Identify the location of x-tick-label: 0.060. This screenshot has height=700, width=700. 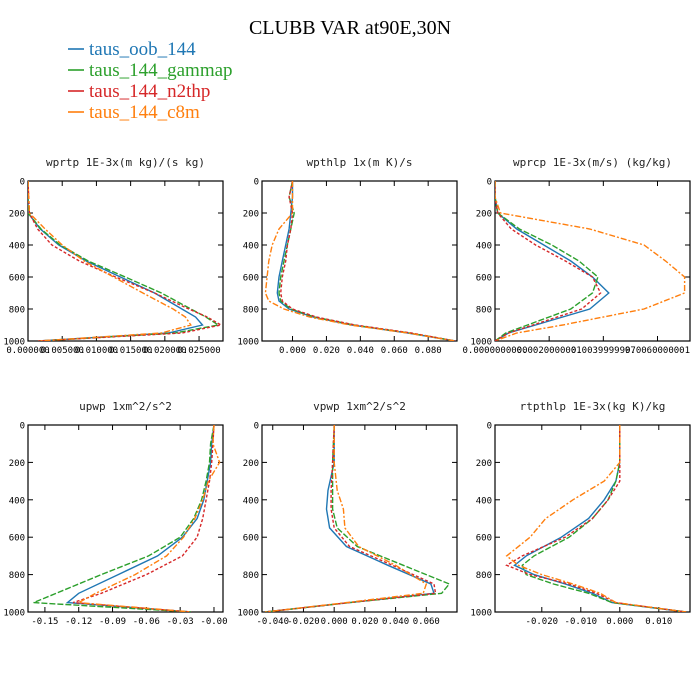
(426, 622).